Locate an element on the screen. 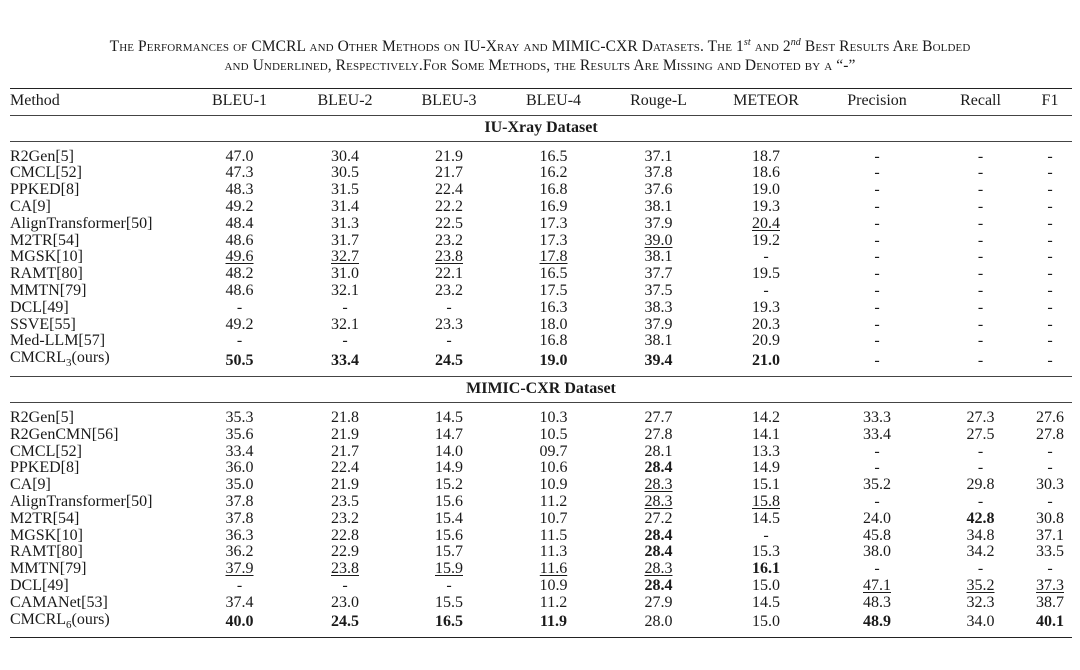 The image size is (1080, 670). cell-bleu-3: 15.6 is located at coordinates (449, 536).